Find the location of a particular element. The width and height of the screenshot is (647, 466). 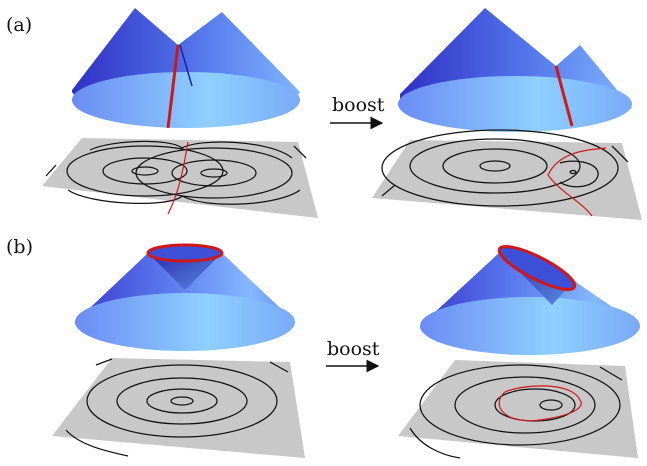

panel-a-boost-arrow: boost is located at coordinates (357, 112).